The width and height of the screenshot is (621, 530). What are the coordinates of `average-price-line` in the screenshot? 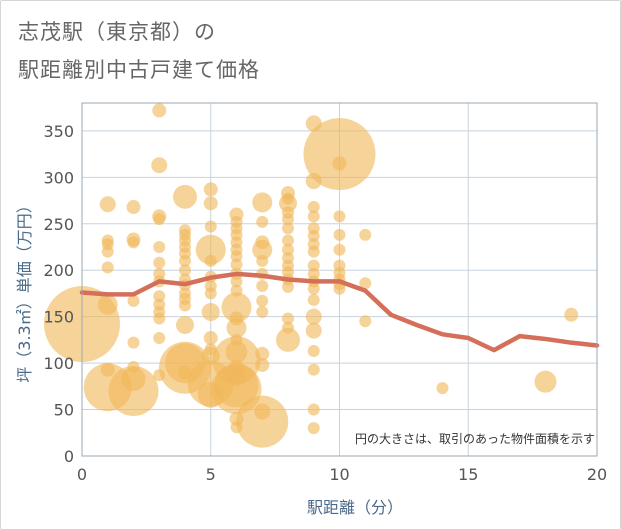 It's located at (339, 312).